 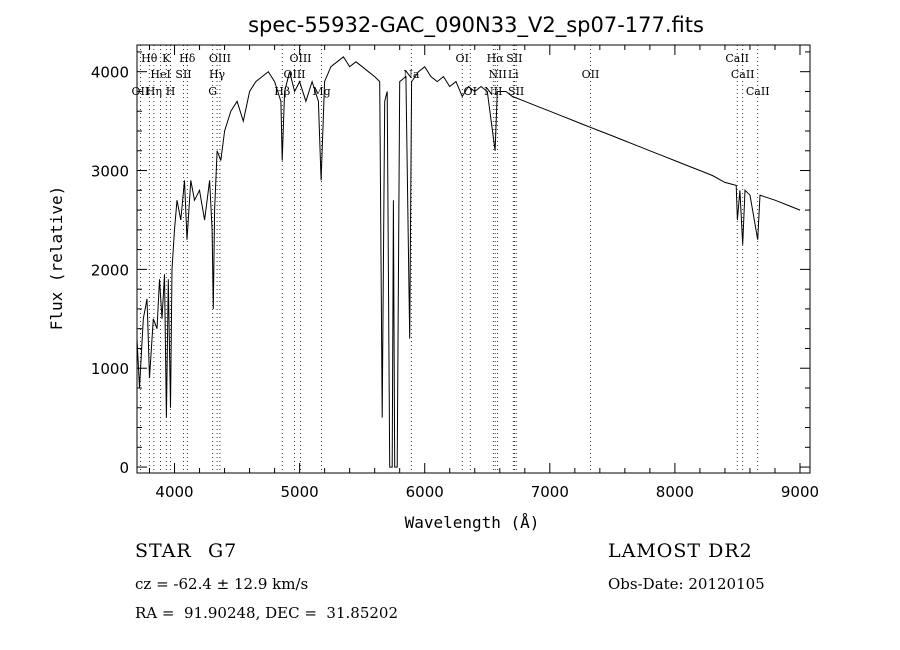 I want to click on x-axis-label: Wavelength (Å), so click(x=472, y=522).